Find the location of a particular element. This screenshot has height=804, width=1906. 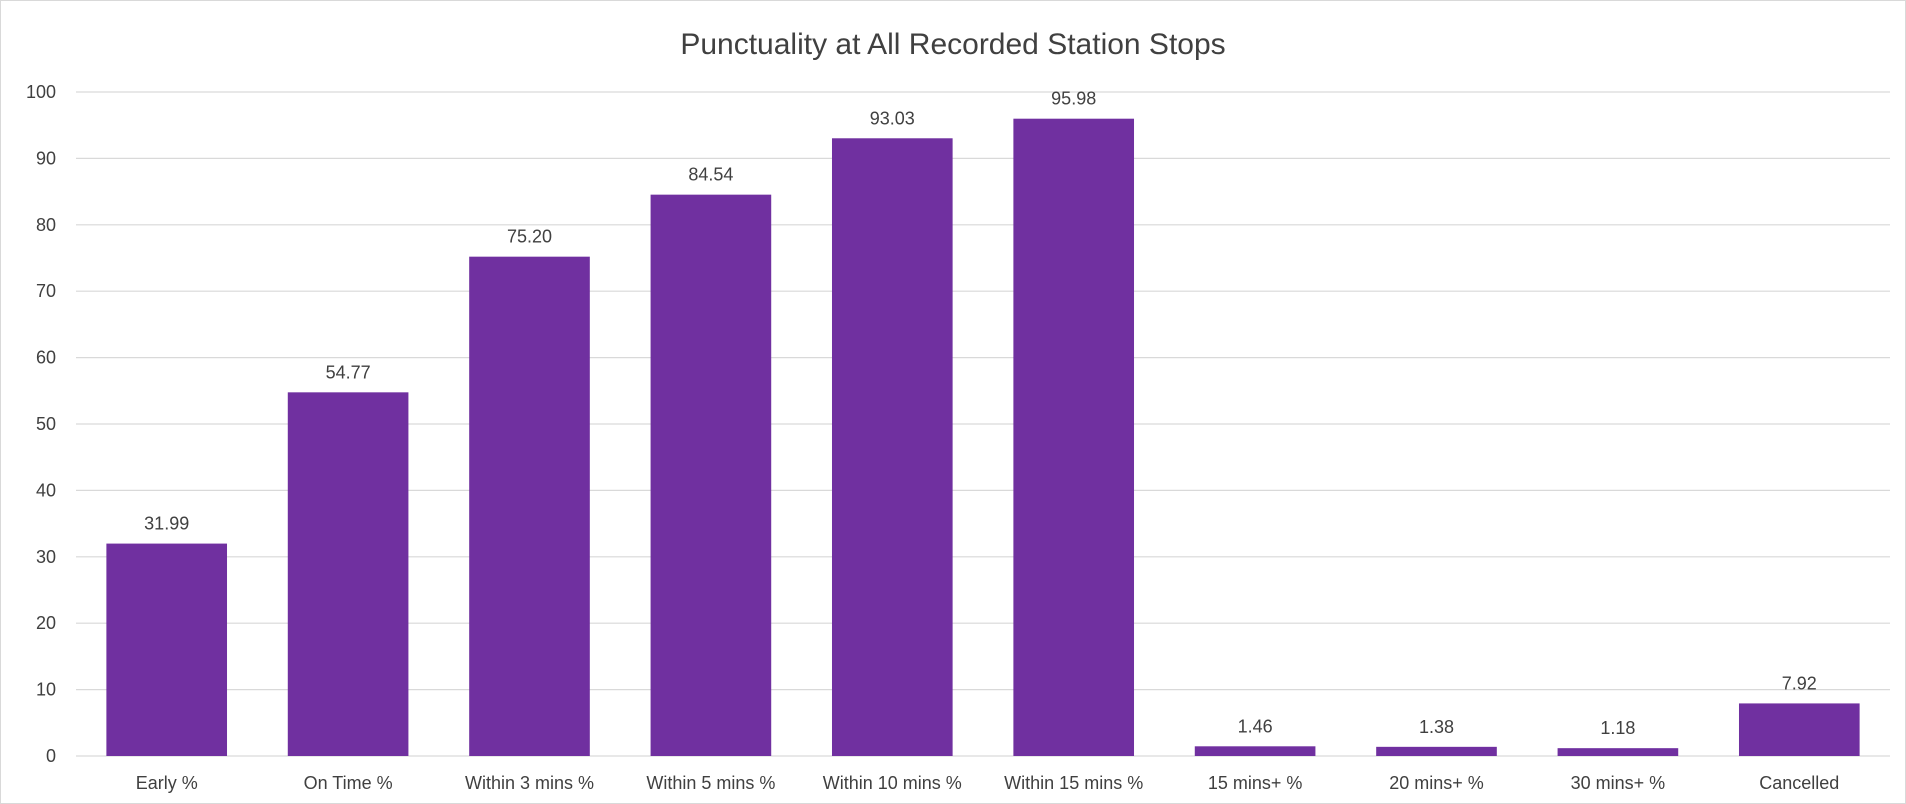

data-label: 7.92 is located at coordinates (1799, 683).